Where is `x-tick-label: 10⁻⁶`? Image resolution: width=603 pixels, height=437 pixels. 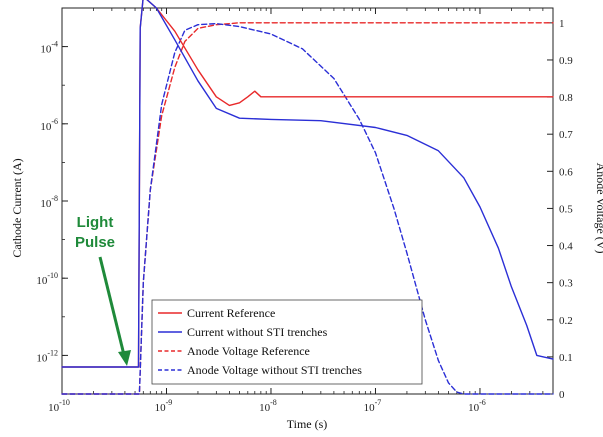 x-tick-label: 10⁻⁶ is located at coordinates (477, 406).